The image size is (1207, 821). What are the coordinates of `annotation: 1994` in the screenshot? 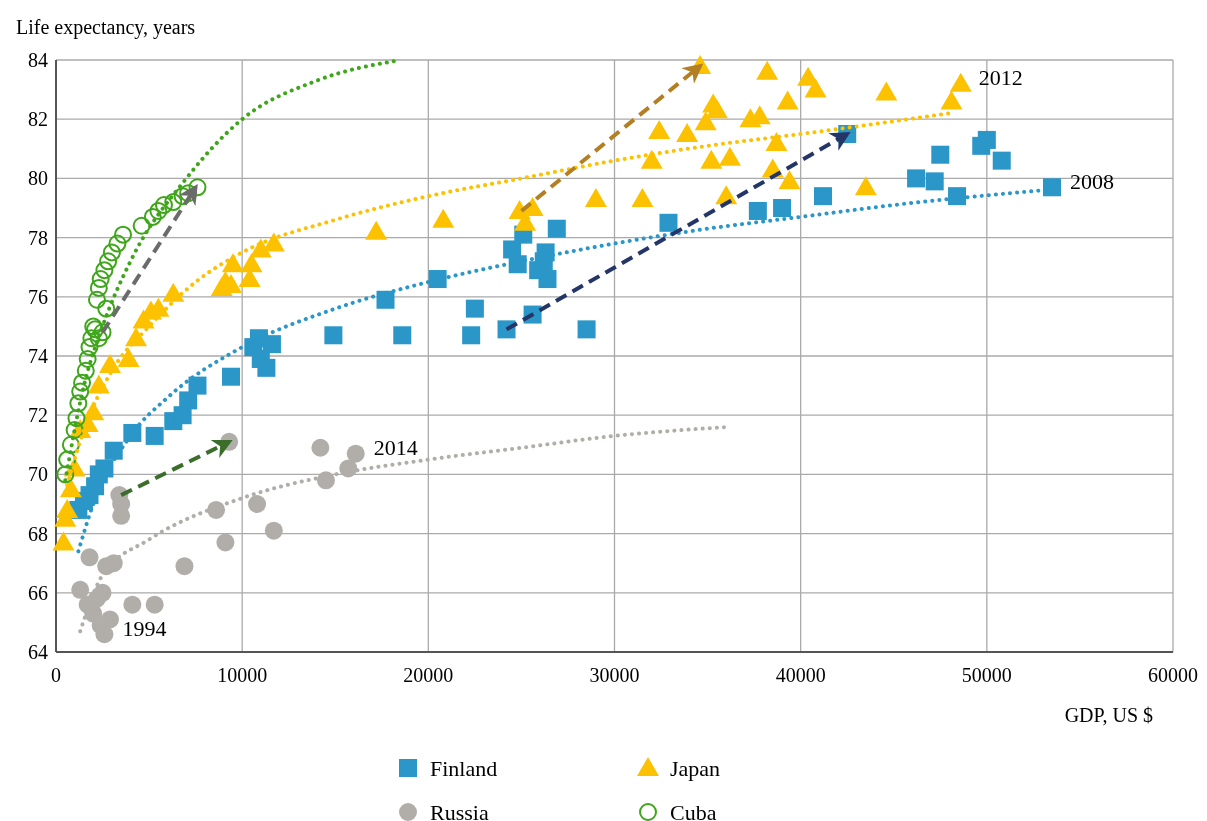 It's located at (144, 628).